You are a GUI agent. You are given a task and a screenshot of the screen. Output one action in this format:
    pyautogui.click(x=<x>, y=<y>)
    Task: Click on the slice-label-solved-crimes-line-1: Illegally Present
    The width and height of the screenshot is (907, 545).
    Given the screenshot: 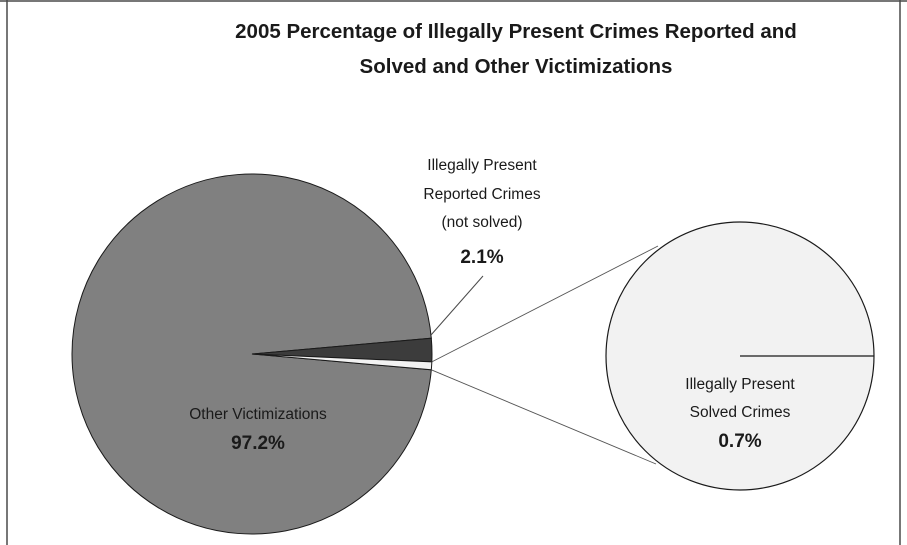 What is the action you would take?
    pyautogui.click(x=740, y=384)
    